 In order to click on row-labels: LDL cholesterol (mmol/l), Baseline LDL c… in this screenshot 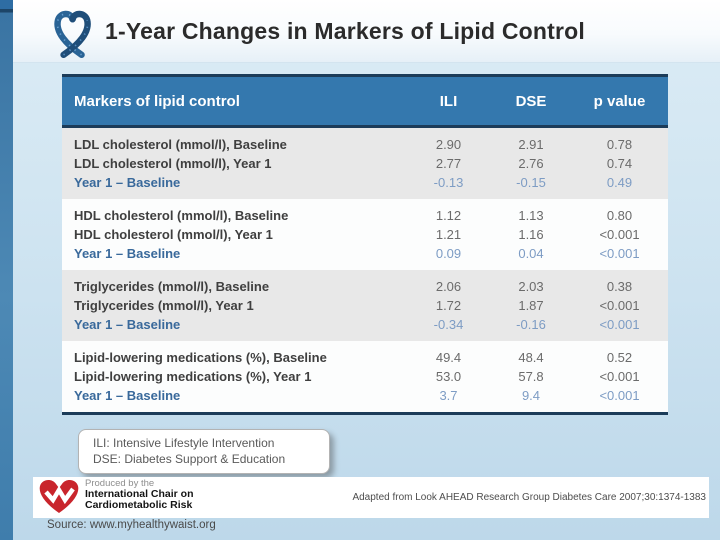, I will do `click(234, 163)`.